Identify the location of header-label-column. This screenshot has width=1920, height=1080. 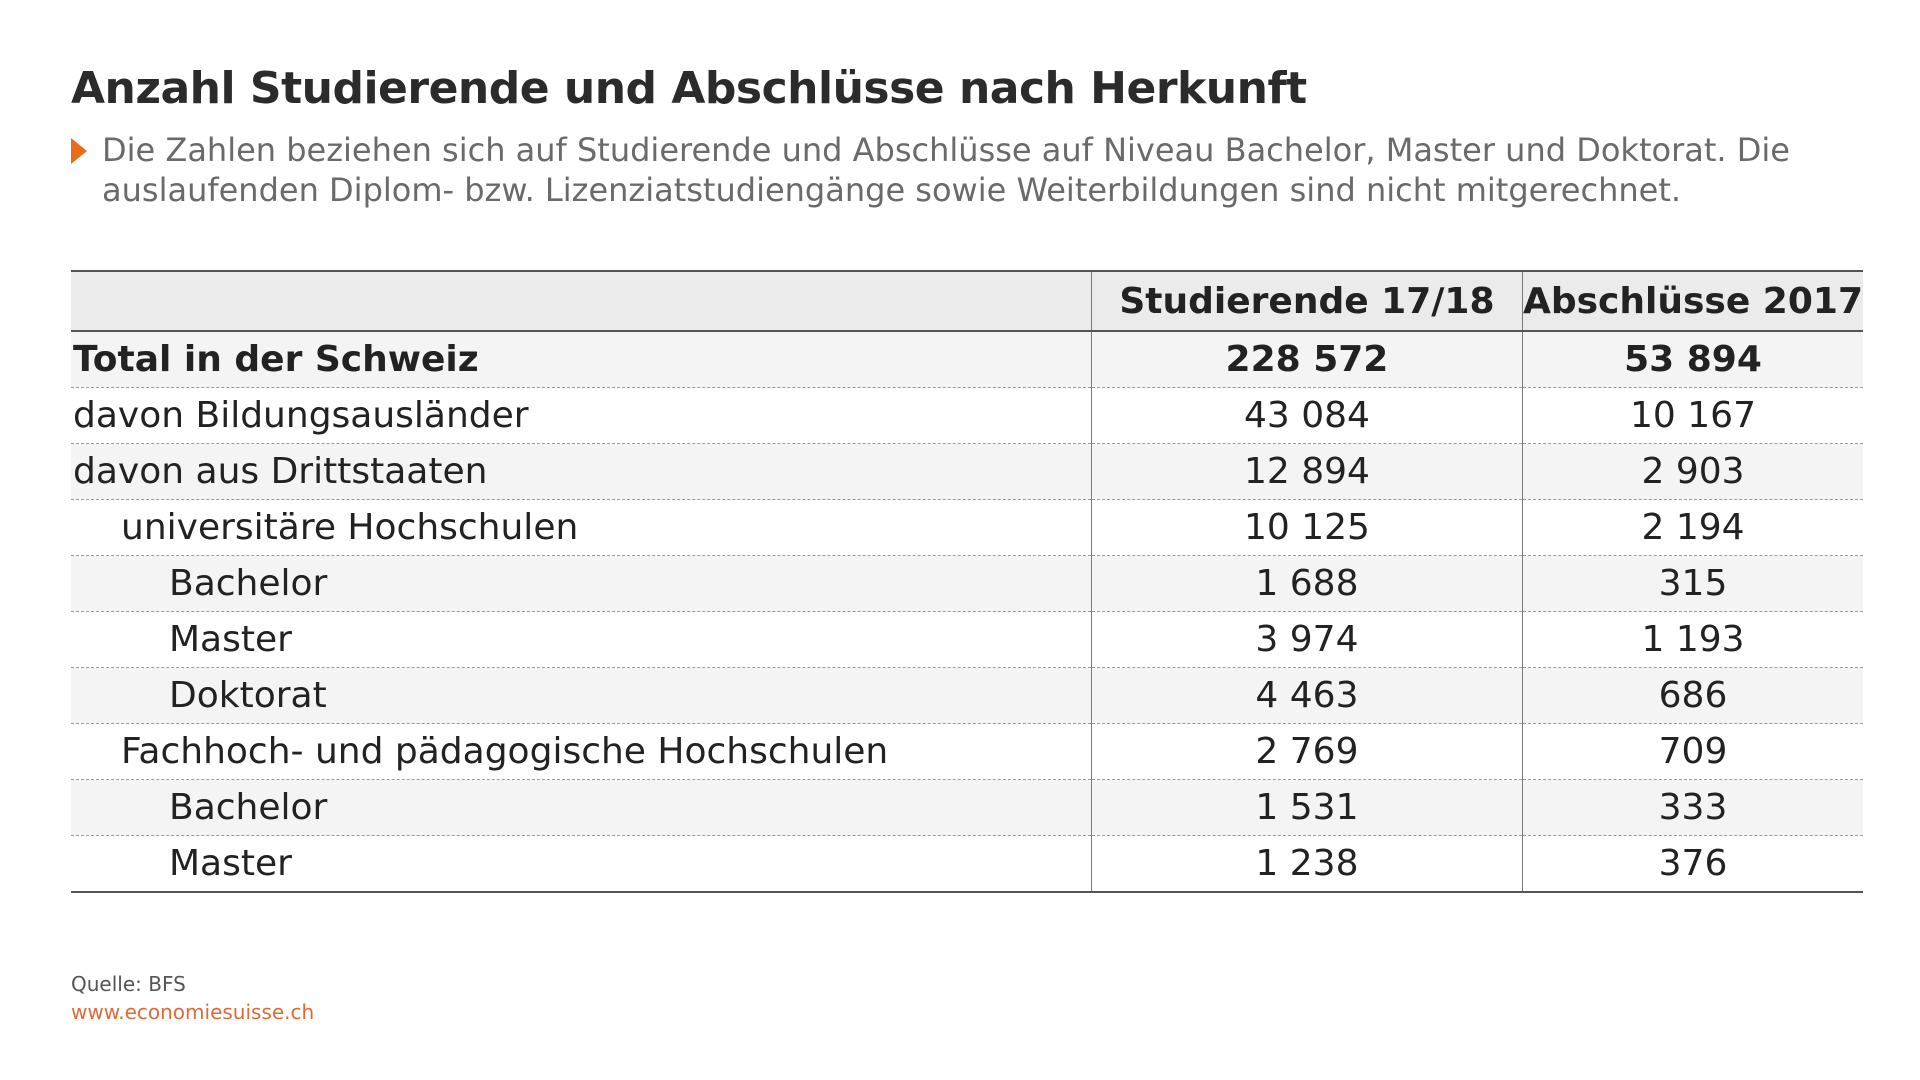
(581, 301).